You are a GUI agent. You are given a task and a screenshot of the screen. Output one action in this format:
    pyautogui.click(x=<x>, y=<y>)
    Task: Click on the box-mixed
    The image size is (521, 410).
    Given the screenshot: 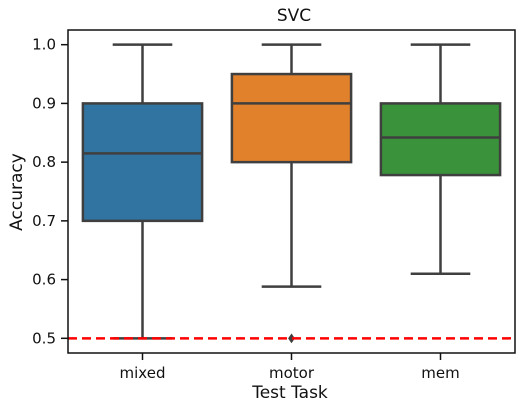 What is the action you would take?
    pyautogui.click(x=142, y=162)
    